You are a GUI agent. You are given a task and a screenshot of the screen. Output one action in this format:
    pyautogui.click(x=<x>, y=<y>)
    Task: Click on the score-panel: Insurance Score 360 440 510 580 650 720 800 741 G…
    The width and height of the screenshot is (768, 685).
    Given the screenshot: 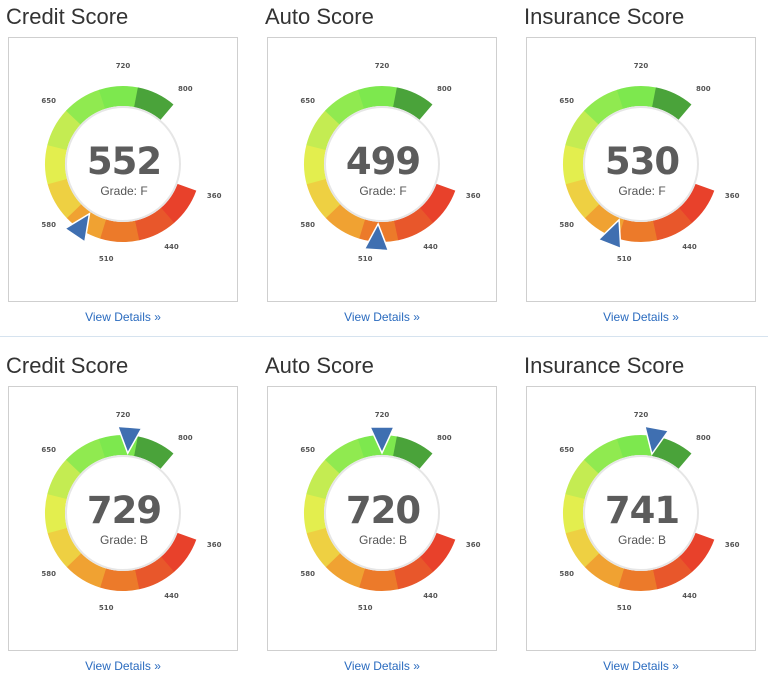 What is the action you would take?
    pyautogui.click(x=637, y=511)
    